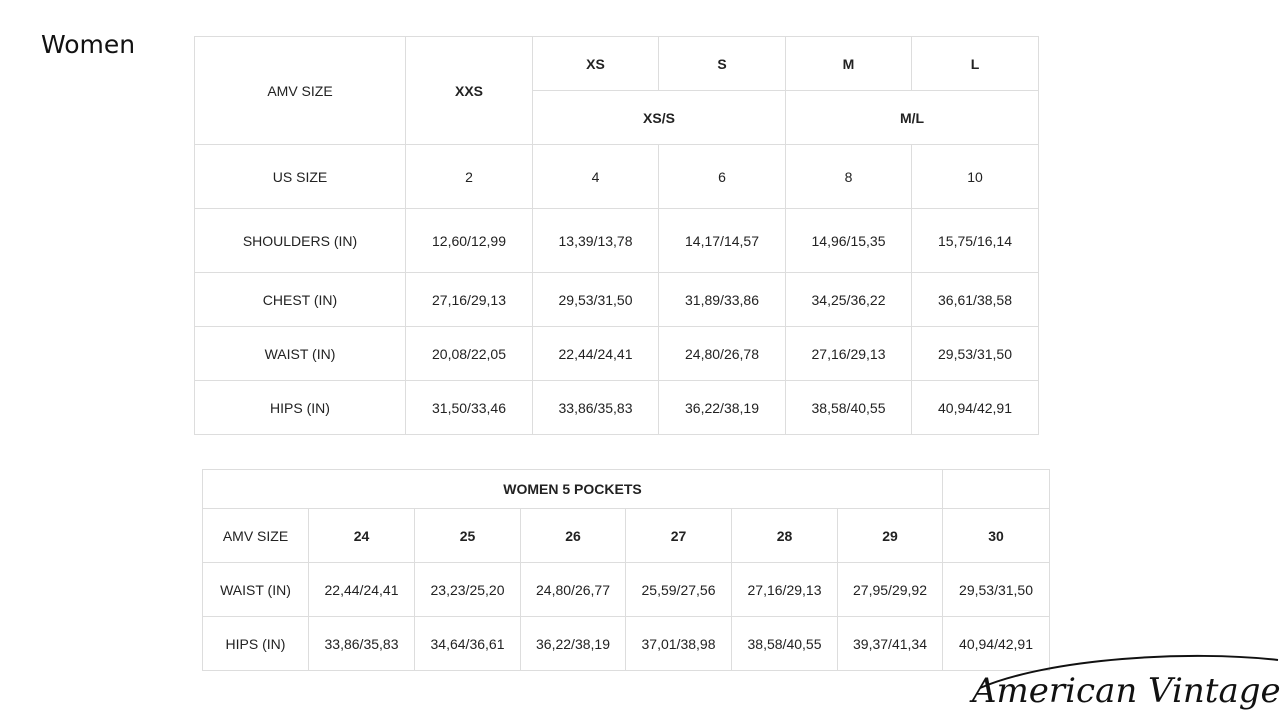  What do you see at coordinates (890, 535) in the screenshot?
I see `size: 29` at bounding box center [890, 535].